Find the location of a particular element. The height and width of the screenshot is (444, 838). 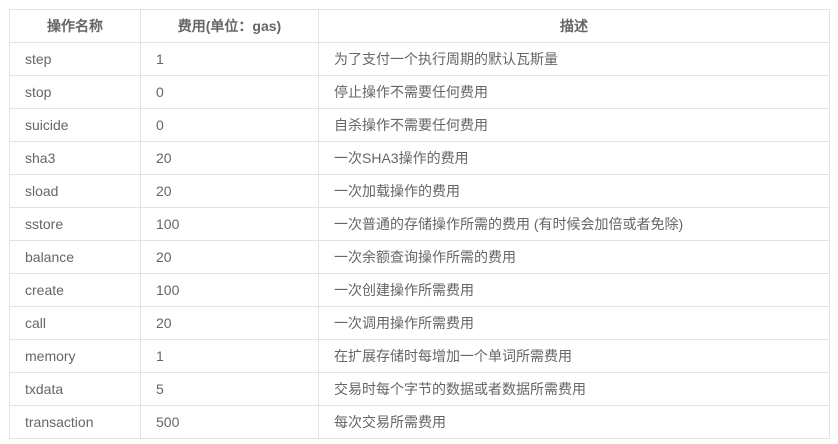

table-row: step 1 为了支付一个执行周期的默认瓦斯量 is located at coordinates (419, 59).